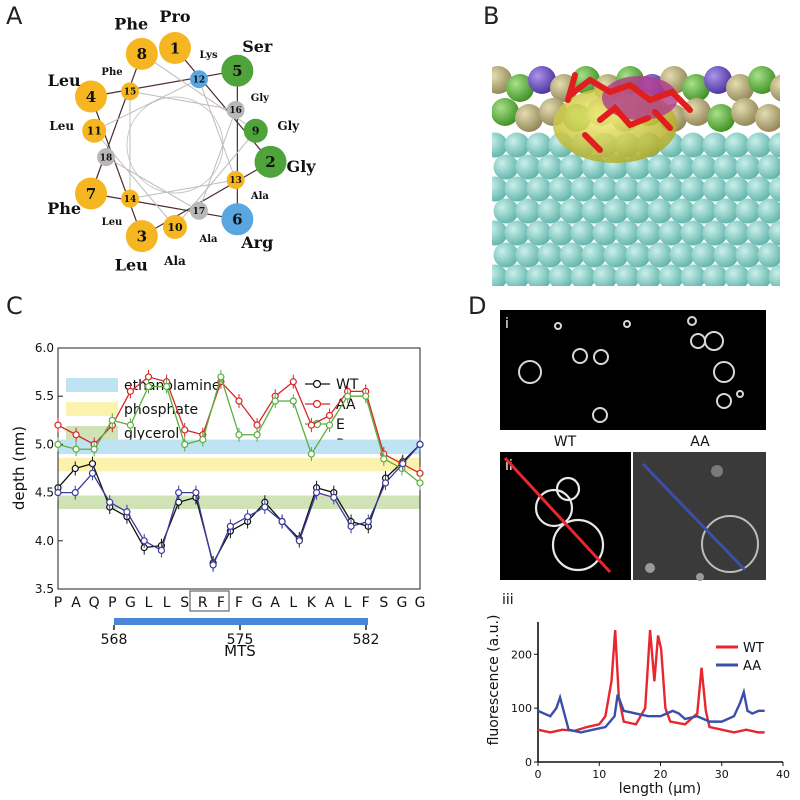 The height and width of the screenshot is (800, 800). I want to click on line-scan-aa, so click(694, 517).